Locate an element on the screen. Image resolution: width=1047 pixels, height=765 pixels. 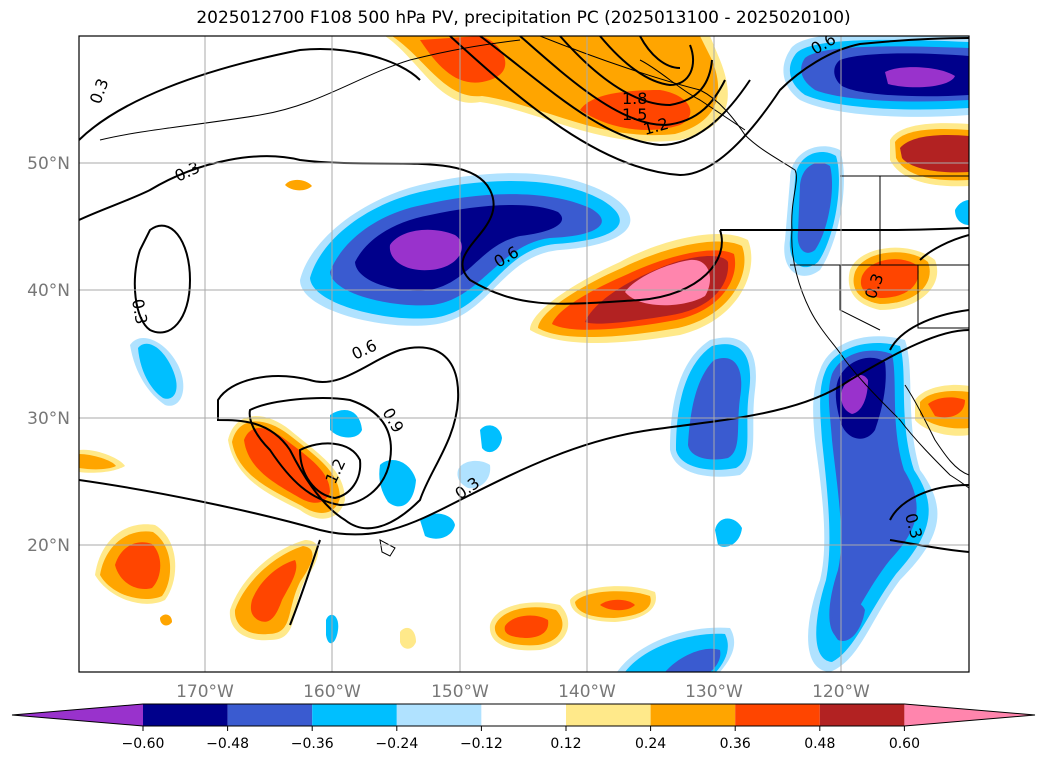
lat-tick-label: 40°N is located at coordinates (48, 291).